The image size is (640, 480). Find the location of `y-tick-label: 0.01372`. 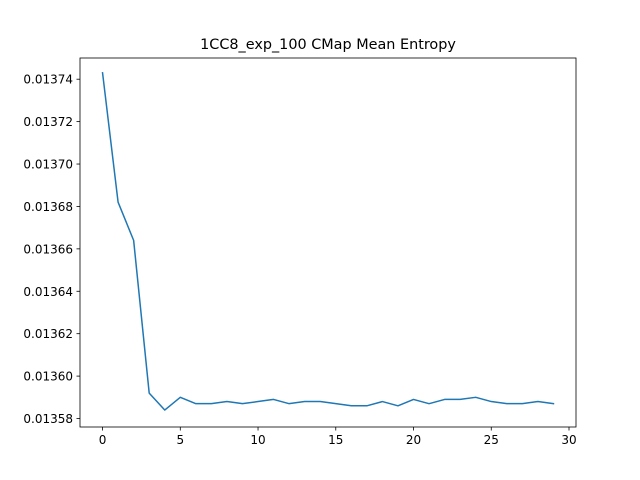

y-tick-label: 0.01372 is located at coordinates (48, 122).